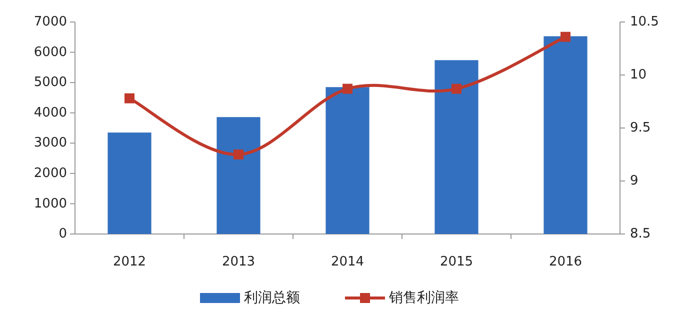 This screenshot has width=684, height=332. Describe the element at coordinates (50, 143) in the screenshot. I see `y-tick-label: 3000` at that location.